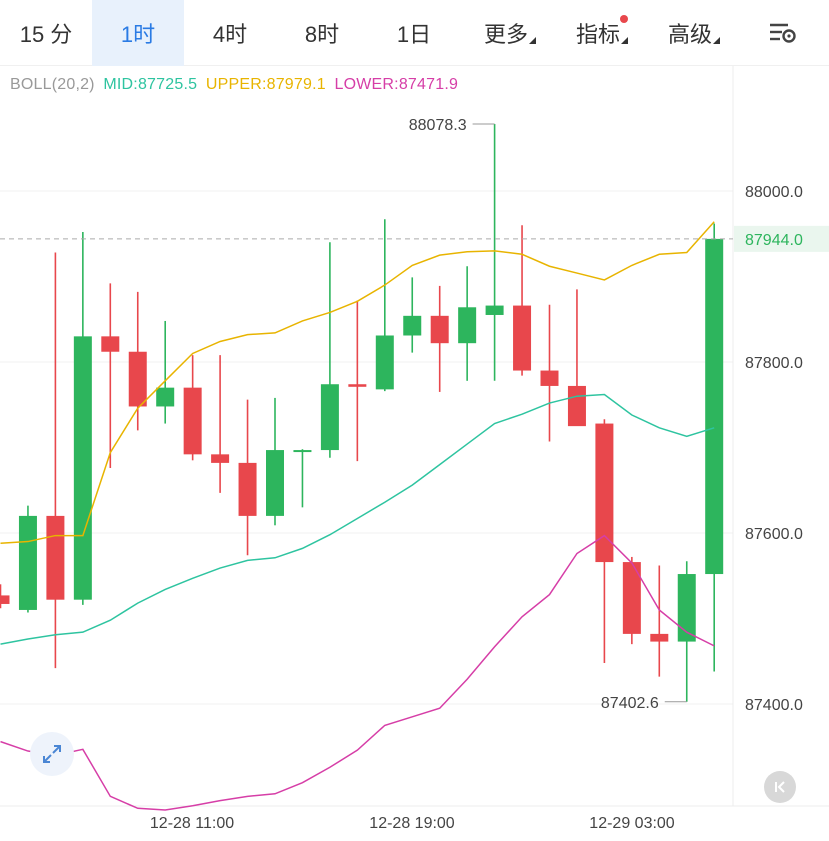 This screenshot has height=841, width=829. I want to click on tab-indicators: 指标, so click(598, 33).